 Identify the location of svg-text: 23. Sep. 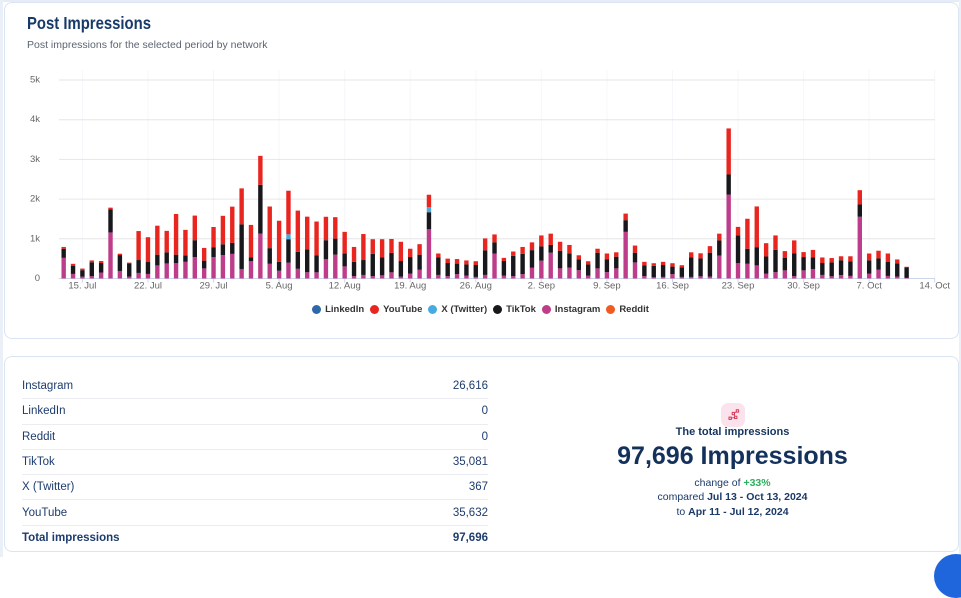
(738, 286).